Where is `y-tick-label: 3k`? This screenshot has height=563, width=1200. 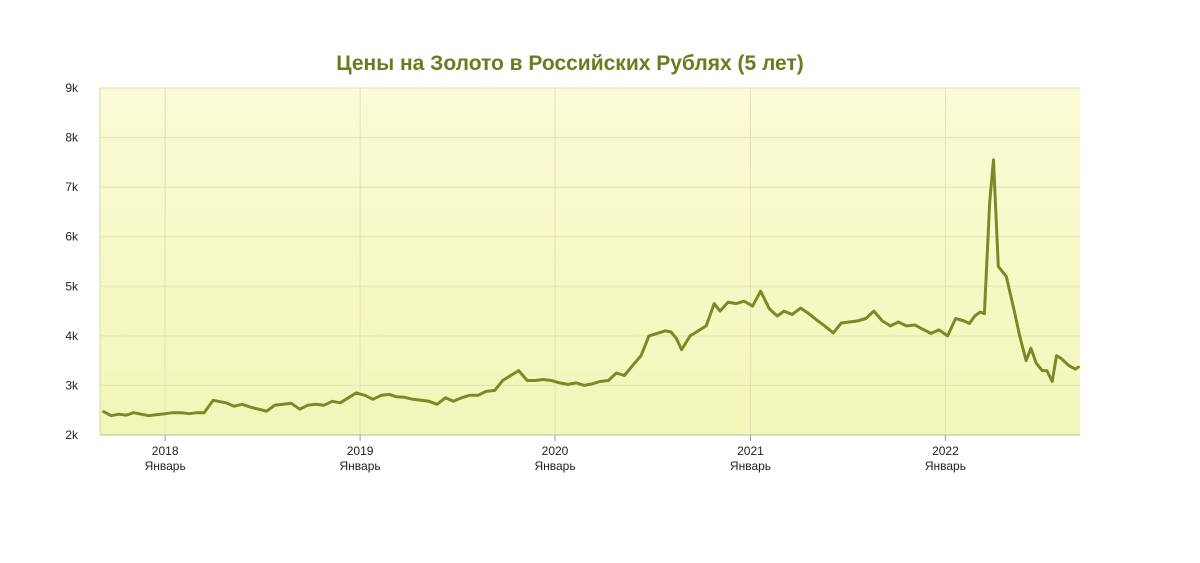 y-tick-label: 3k is located at coordinates (72, 385).